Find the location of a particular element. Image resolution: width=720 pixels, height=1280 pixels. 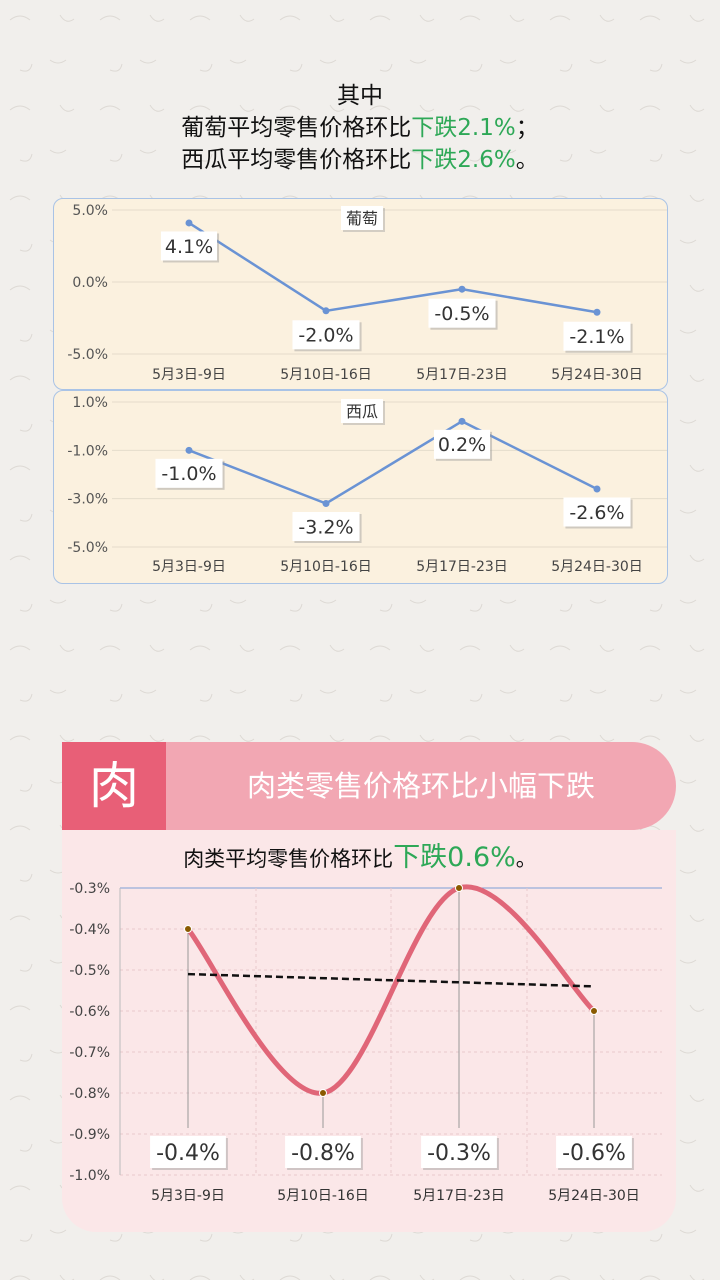

data-label: -2.0% is located at coordinates (325, 336).